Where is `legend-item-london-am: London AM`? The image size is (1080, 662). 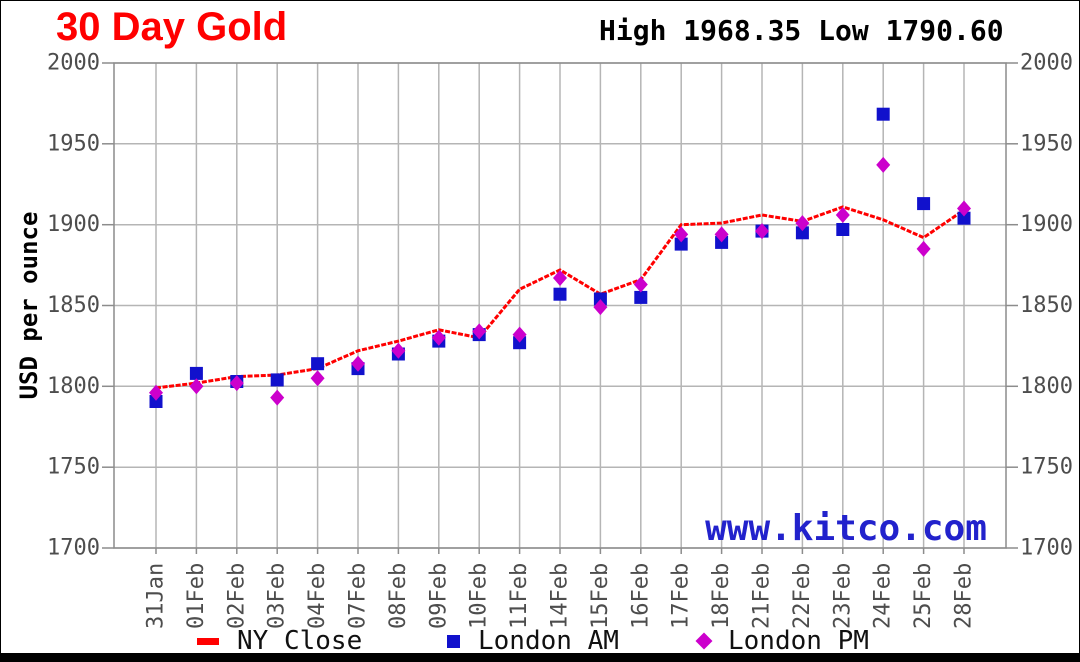
legend-item-london-am: London AM is located at coordinates (533, 641).